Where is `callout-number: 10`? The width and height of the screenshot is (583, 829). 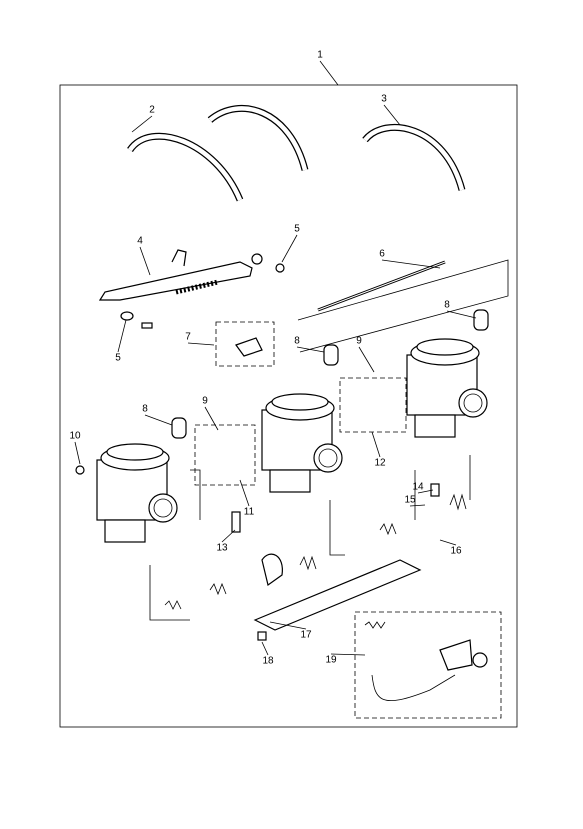
callout-number: 10 is located at coordinates (75, 436).